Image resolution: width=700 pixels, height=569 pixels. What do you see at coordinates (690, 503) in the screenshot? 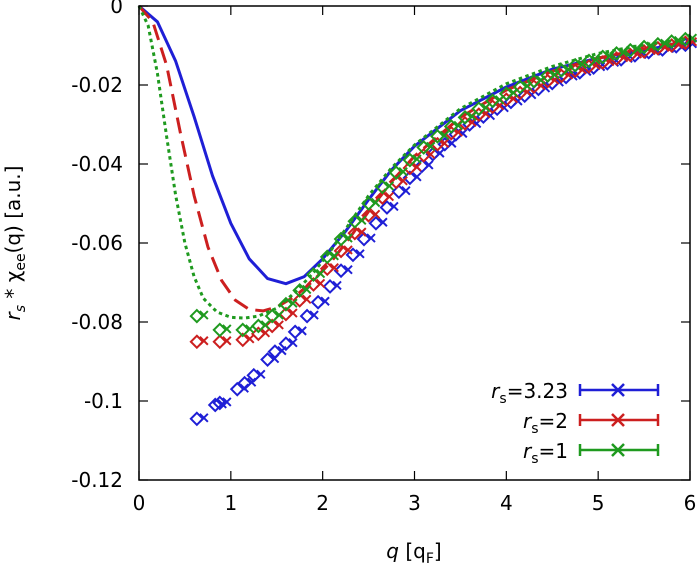
I see `x-tick-label: 6` at bounding box center [690, 503].